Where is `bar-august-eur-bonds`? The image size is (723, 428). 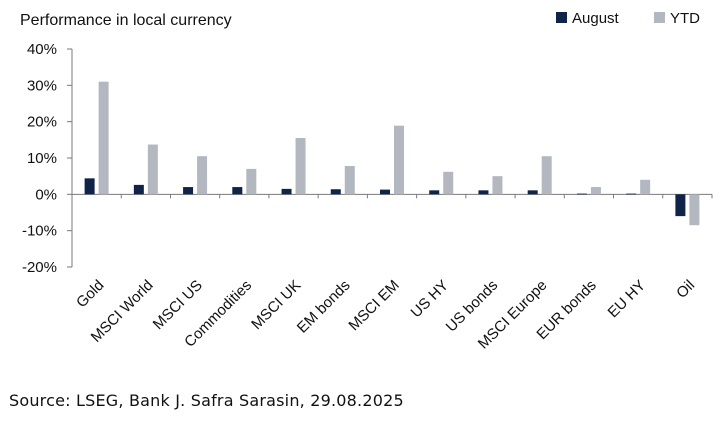
bar-august-eur-bonds is located at coordinates (581, 194).